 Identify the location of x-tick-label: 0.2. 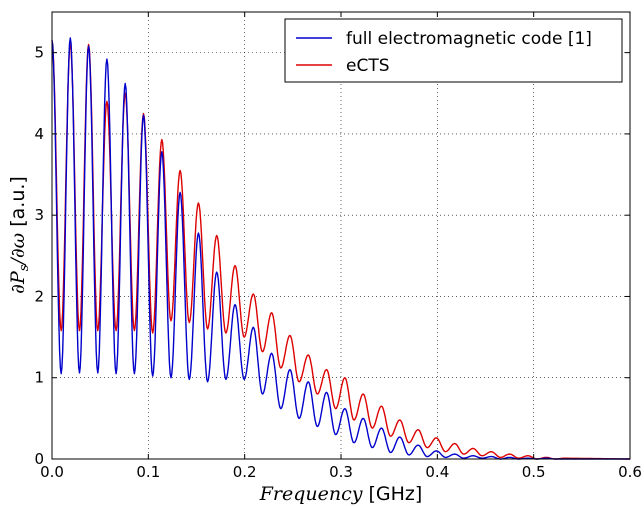
(245, 472).